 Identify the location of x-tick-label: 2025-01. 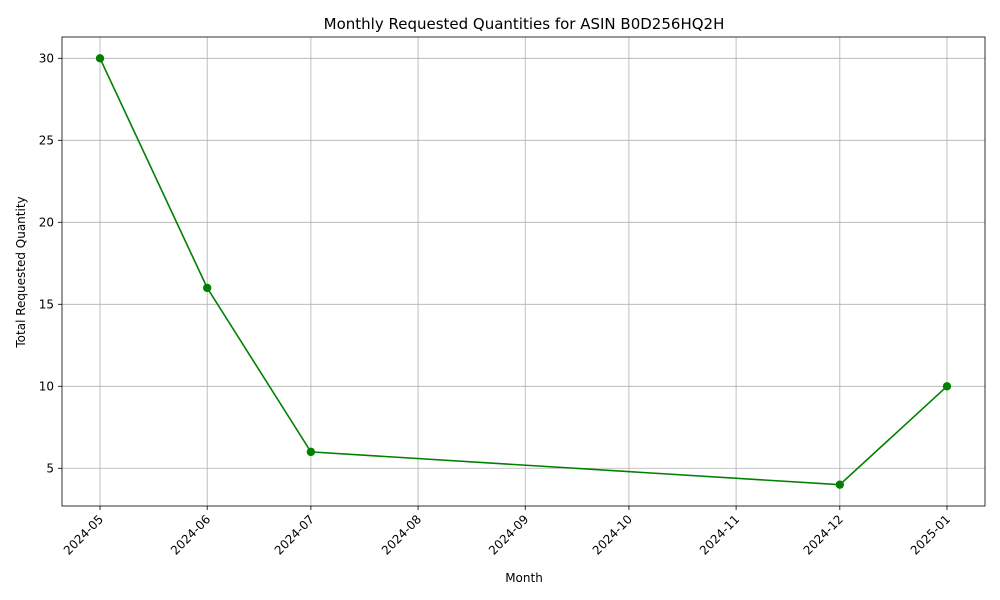
(930, 534).